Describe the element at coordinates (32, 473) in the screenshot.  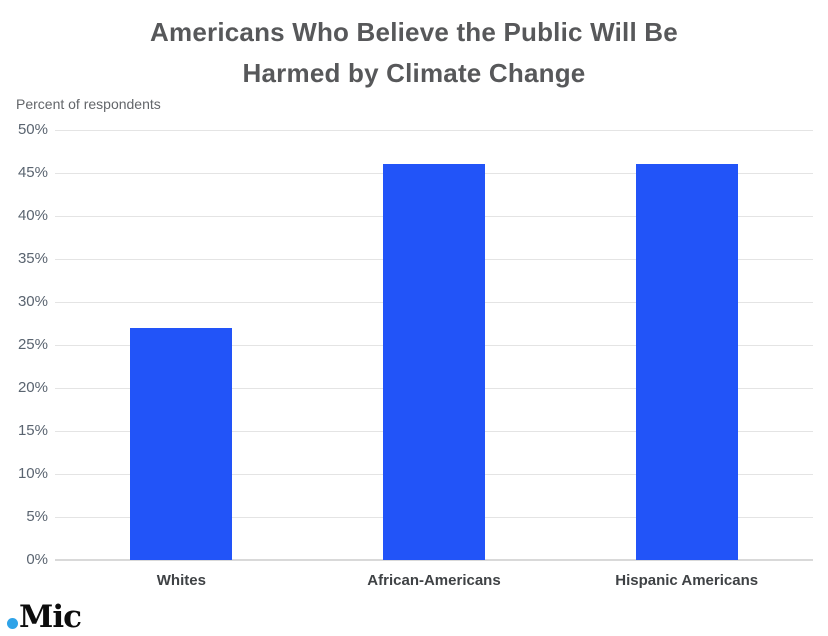
I see `y-tick-label: 10%` at that location.